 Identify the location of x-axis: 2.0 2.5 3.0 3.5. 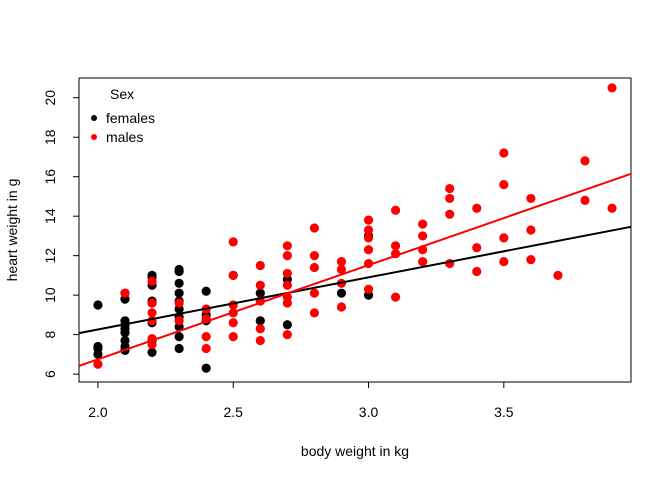
(301, 400).